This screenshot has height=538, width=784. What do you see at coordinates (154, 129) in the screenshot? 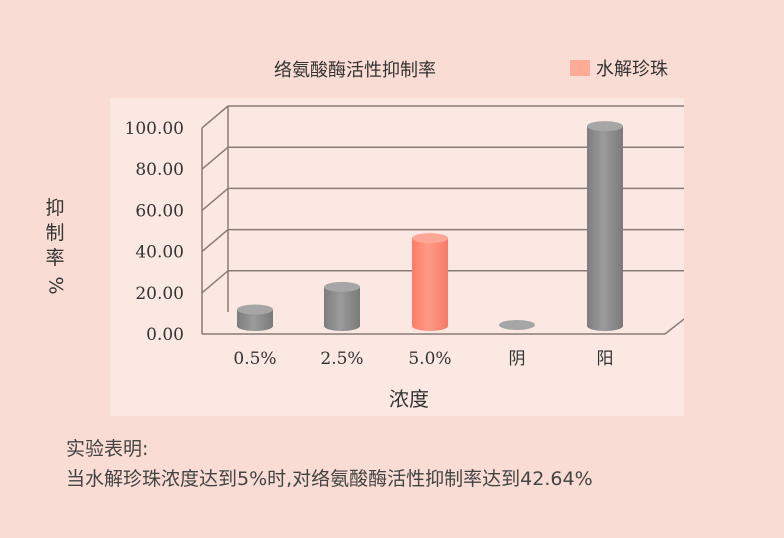
I see `y-tick-label: 100.00` at bounding box center [154, 129].